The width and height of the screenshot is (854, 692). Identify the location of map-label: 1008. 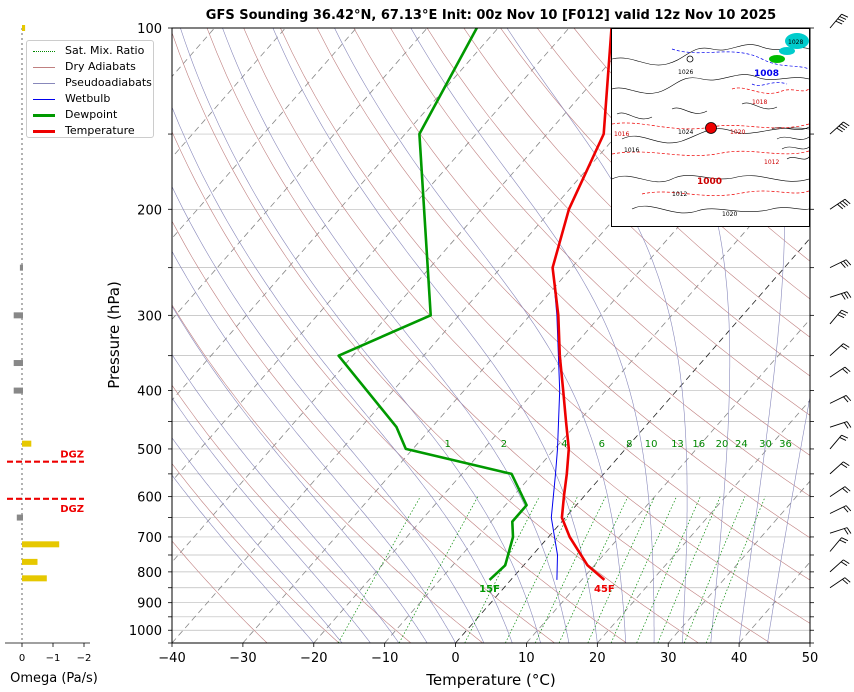
(767, 74).